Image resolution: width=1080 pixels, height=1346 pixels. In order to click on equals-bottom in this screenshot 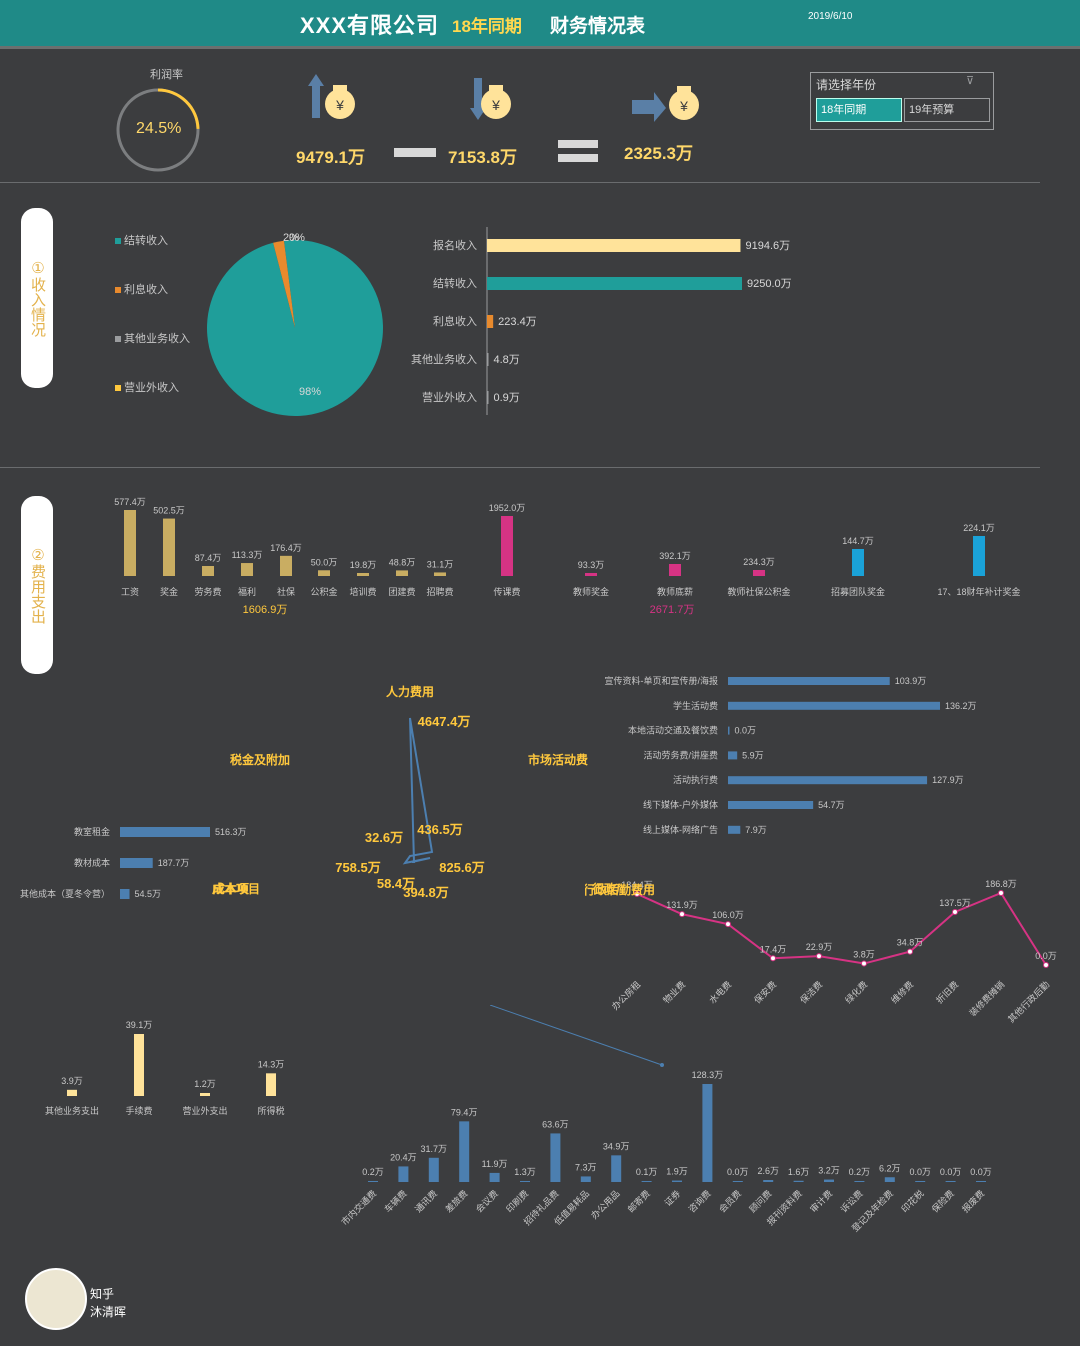, I will do `click(578, 158)`.